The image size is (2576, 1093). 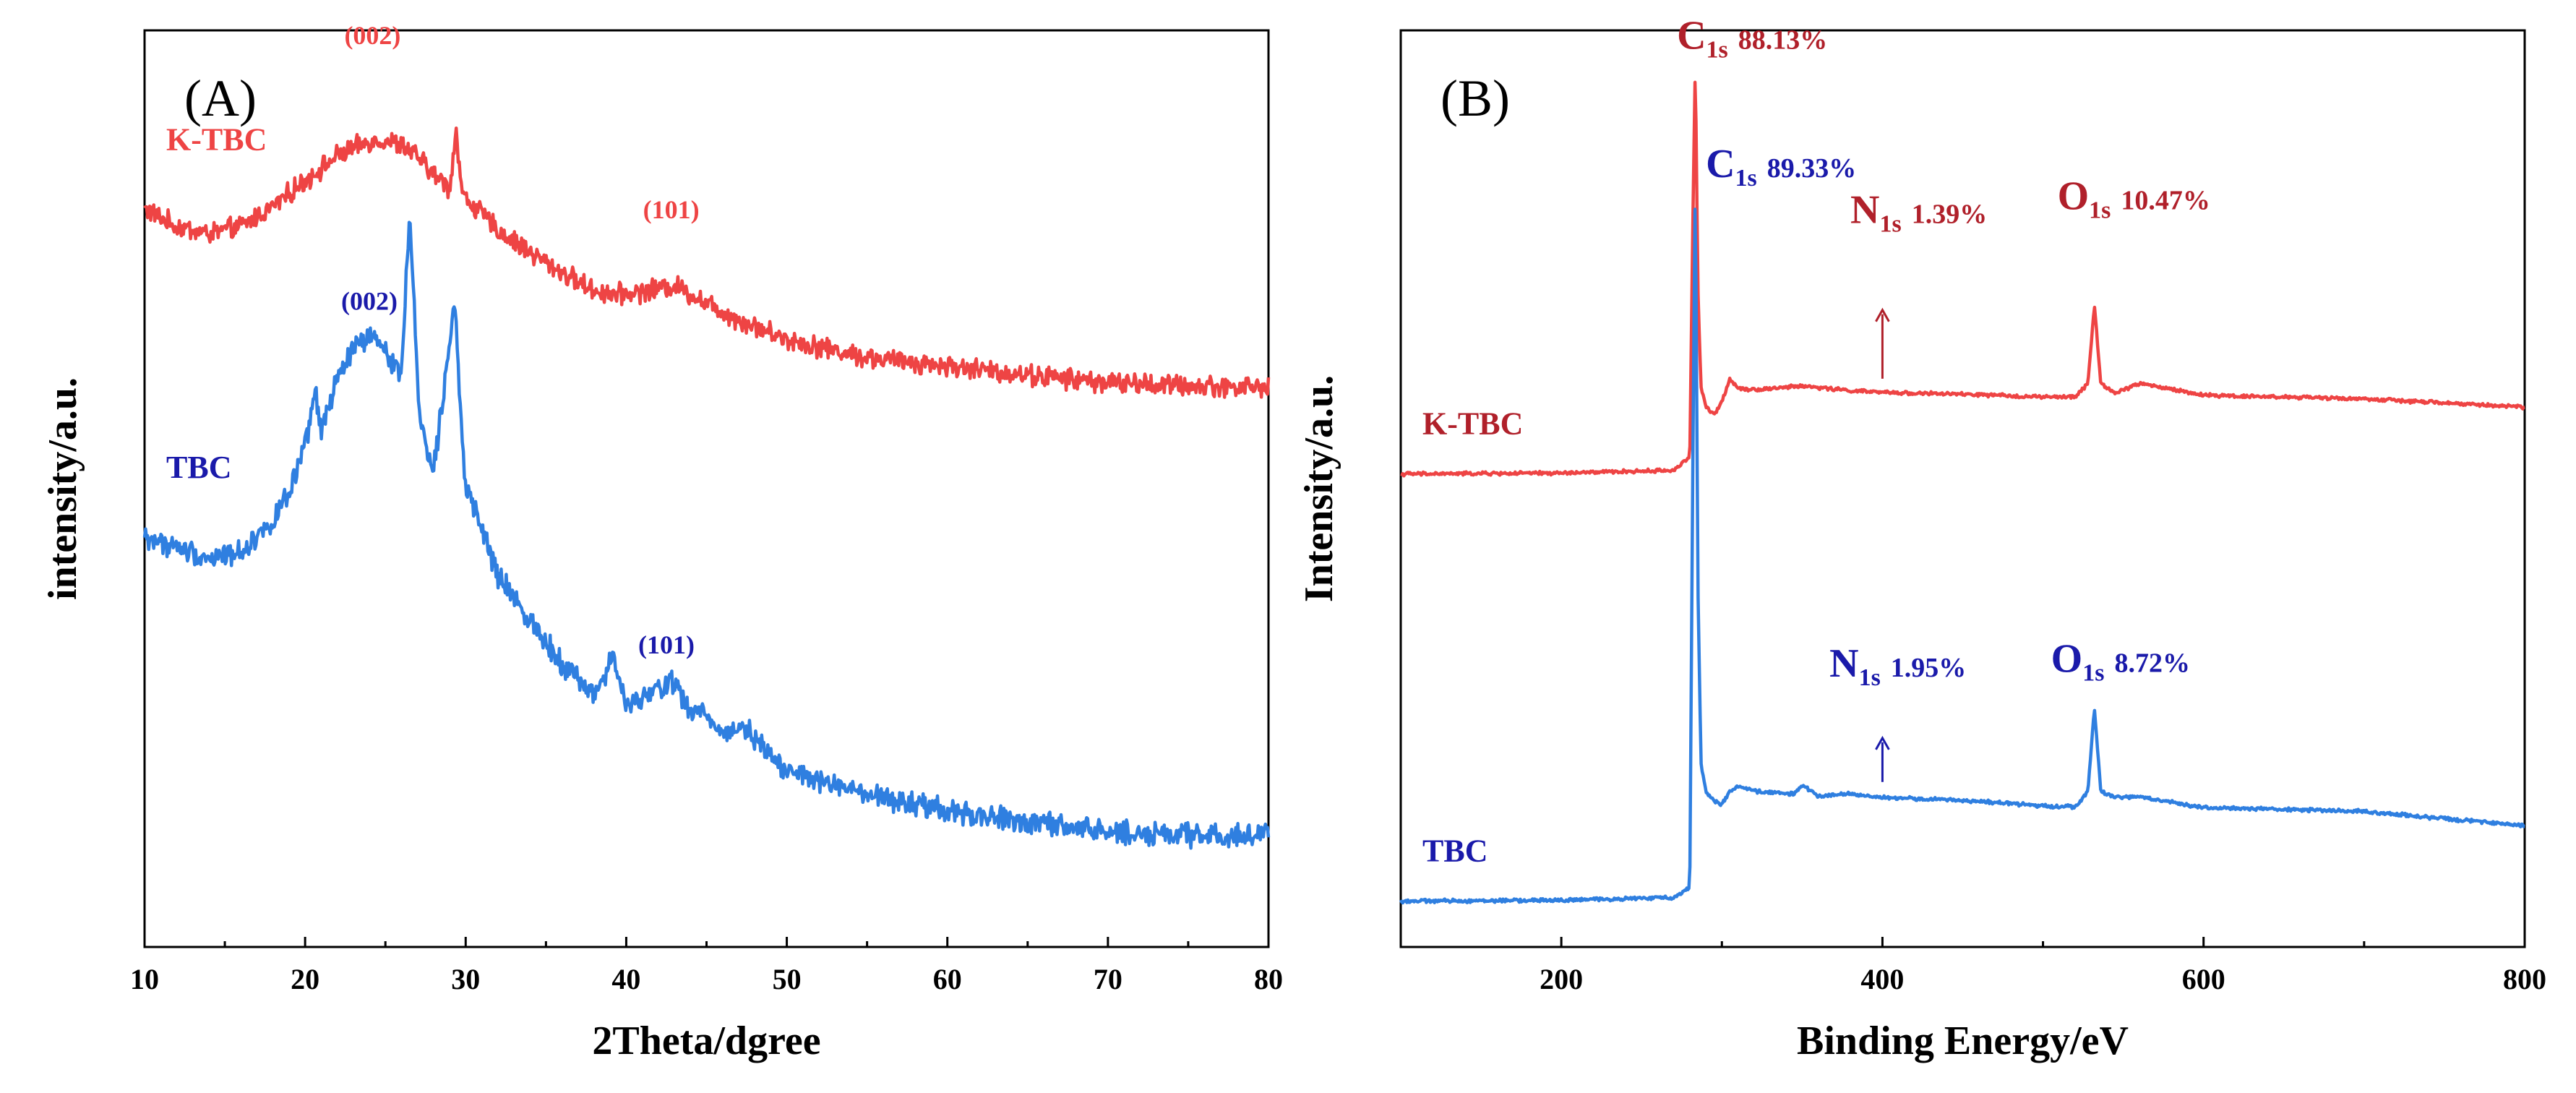 What do you see at coordinates (1319, 488) in the screenshot?
I see `y-axis-label: Intensity/a.u.` at bounding box center [1319, 488].